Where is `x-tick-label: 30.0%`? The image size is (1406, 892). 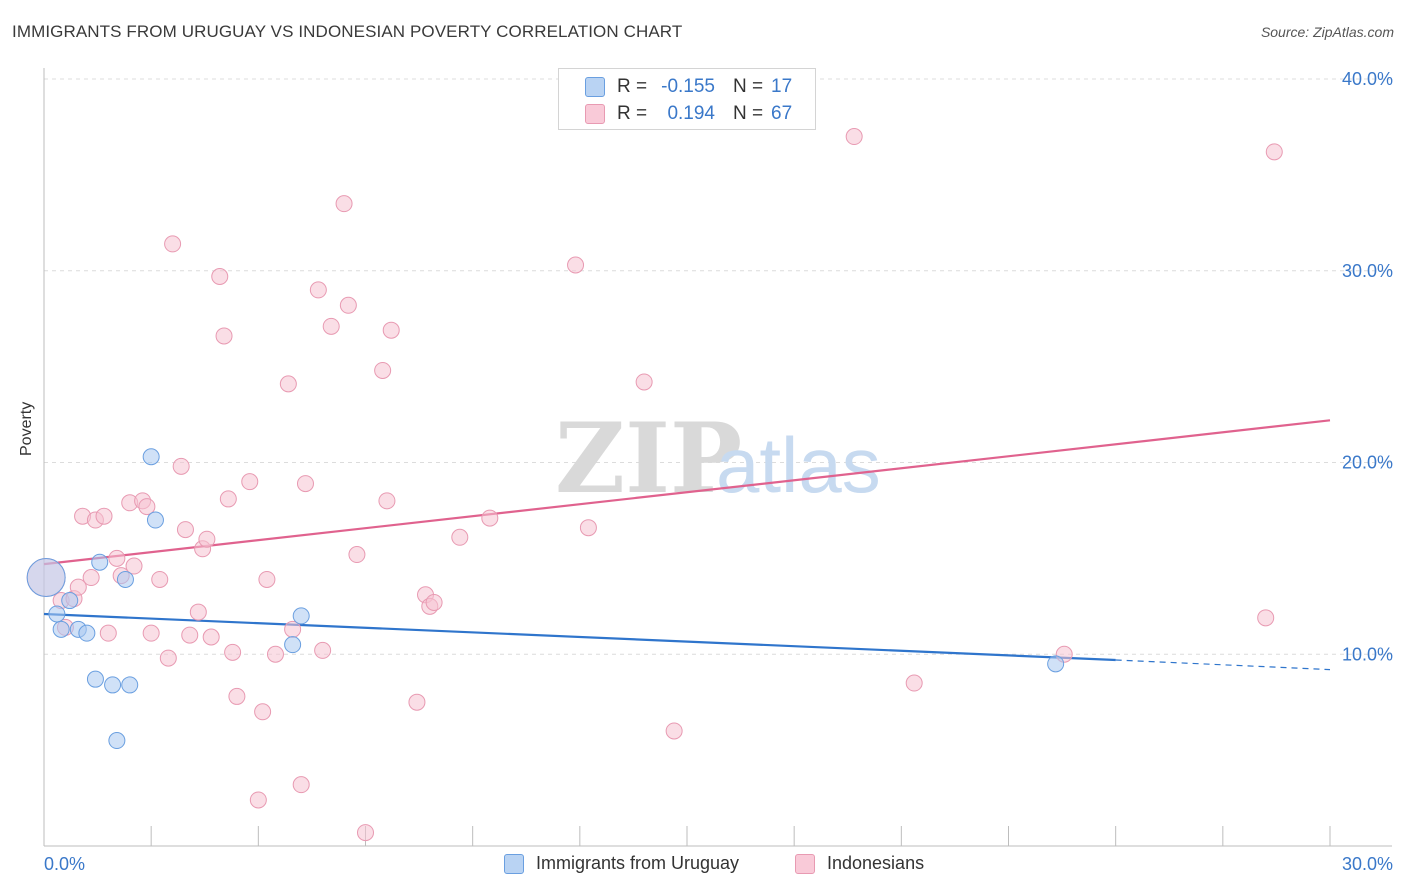 x-tick-label: 30.0% is located at coordinates (1367, 864).